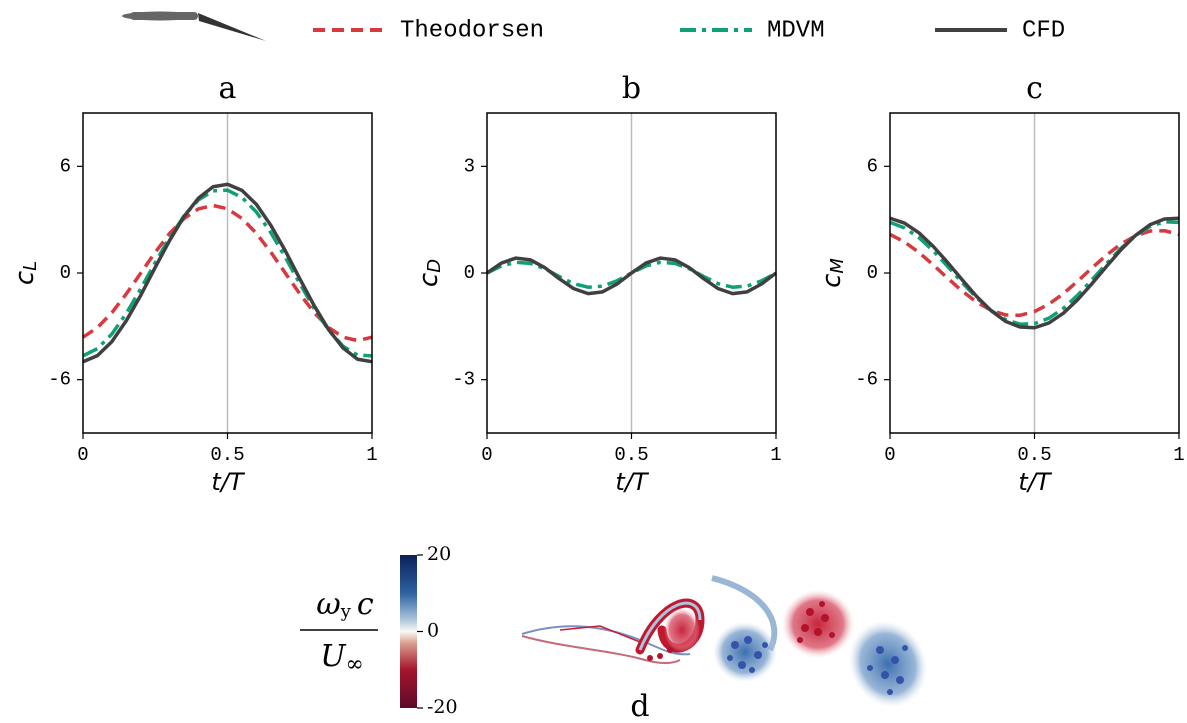 This screenshot has height=723, width=1187. Describe the element at coordinates (463, 380) in the screenshot. I see `y-tick-label: -3` at that location.